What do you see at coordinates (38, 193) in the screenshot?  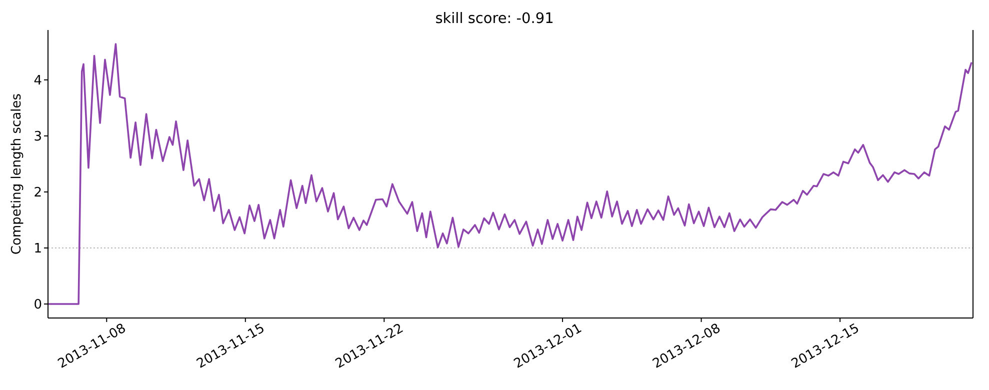 I see `y-tick-label: 2` at bounding box center [38, 193].